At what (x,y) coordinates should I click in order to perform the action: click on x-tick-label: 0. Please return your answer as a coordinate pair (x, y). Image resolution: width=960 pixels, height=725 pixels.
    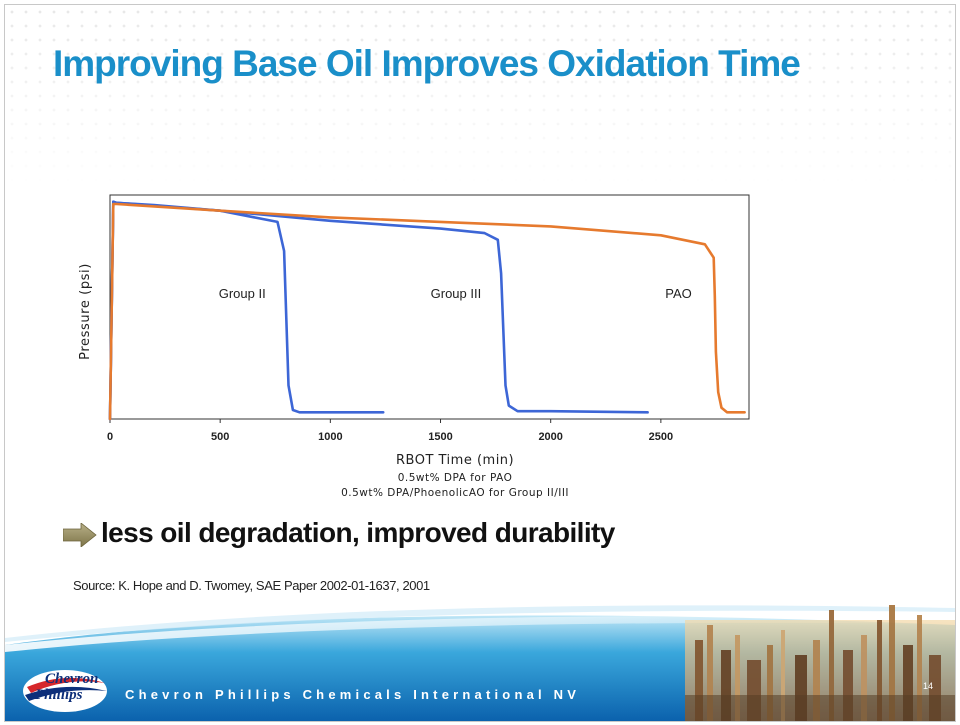
    Looking at the image, I should click on (110, 437).